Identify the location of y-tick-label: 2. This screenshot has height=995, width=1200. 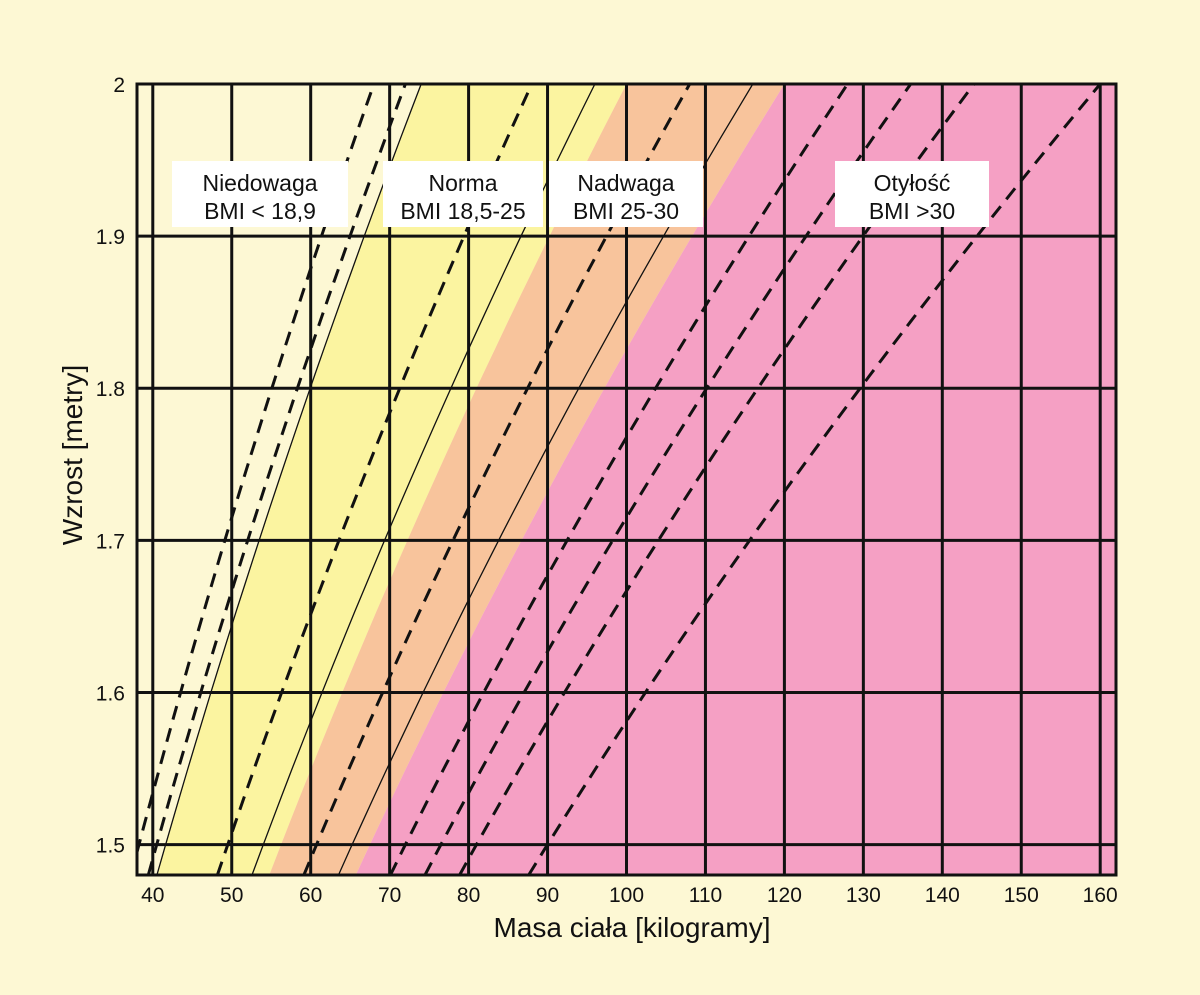
(119, 85).